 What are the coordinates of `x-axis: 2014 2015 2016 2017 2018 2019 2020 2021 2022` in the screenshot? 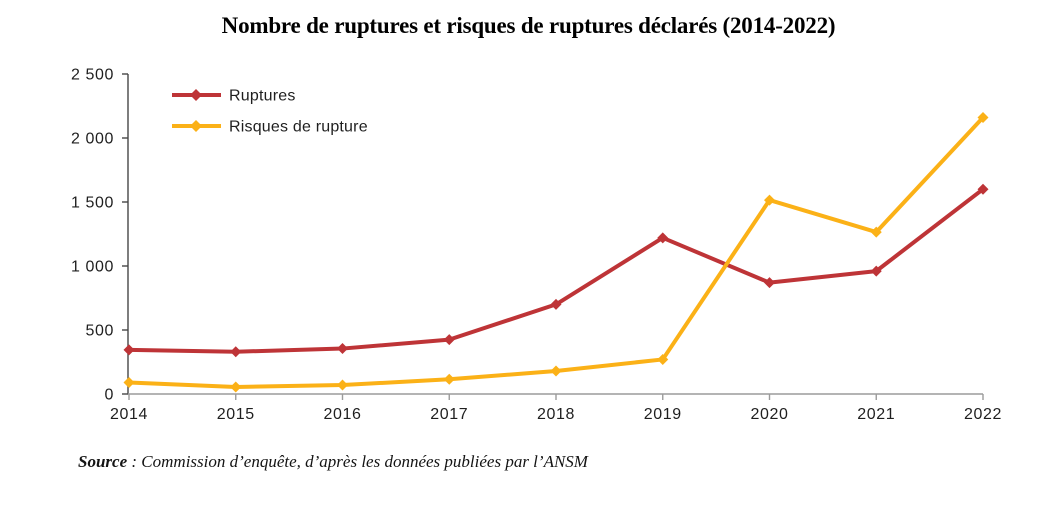 It's located at (556, 408).